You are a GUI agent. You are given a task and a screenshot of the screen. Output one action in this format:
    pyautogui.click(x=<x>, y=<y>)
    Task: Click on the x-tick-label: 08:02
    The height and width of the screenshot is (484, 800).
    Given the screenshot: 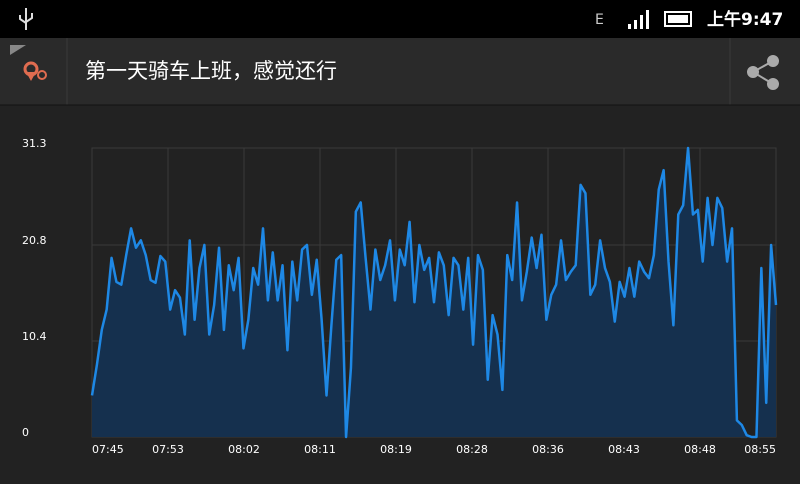 What is the action you would take?
    pyautogui.click(x=244, y=449)
    